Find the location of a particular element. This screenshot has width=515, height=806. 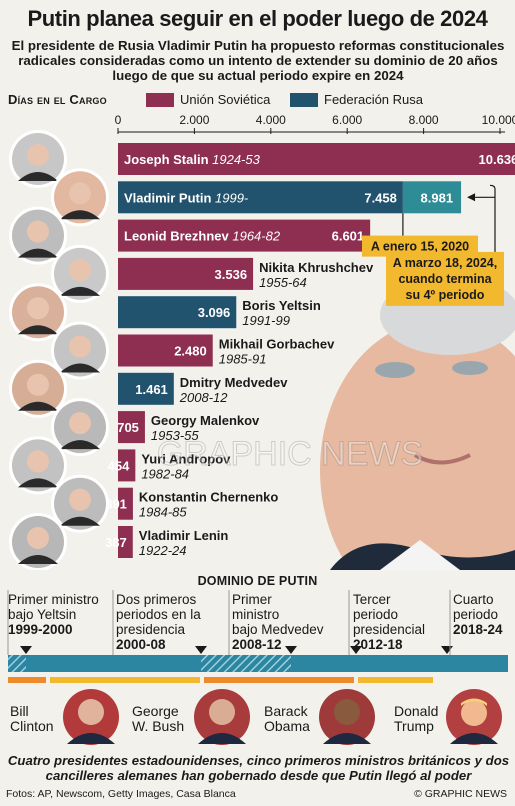

bar-value-label: 2.480 is located at coordinates (190, 351).